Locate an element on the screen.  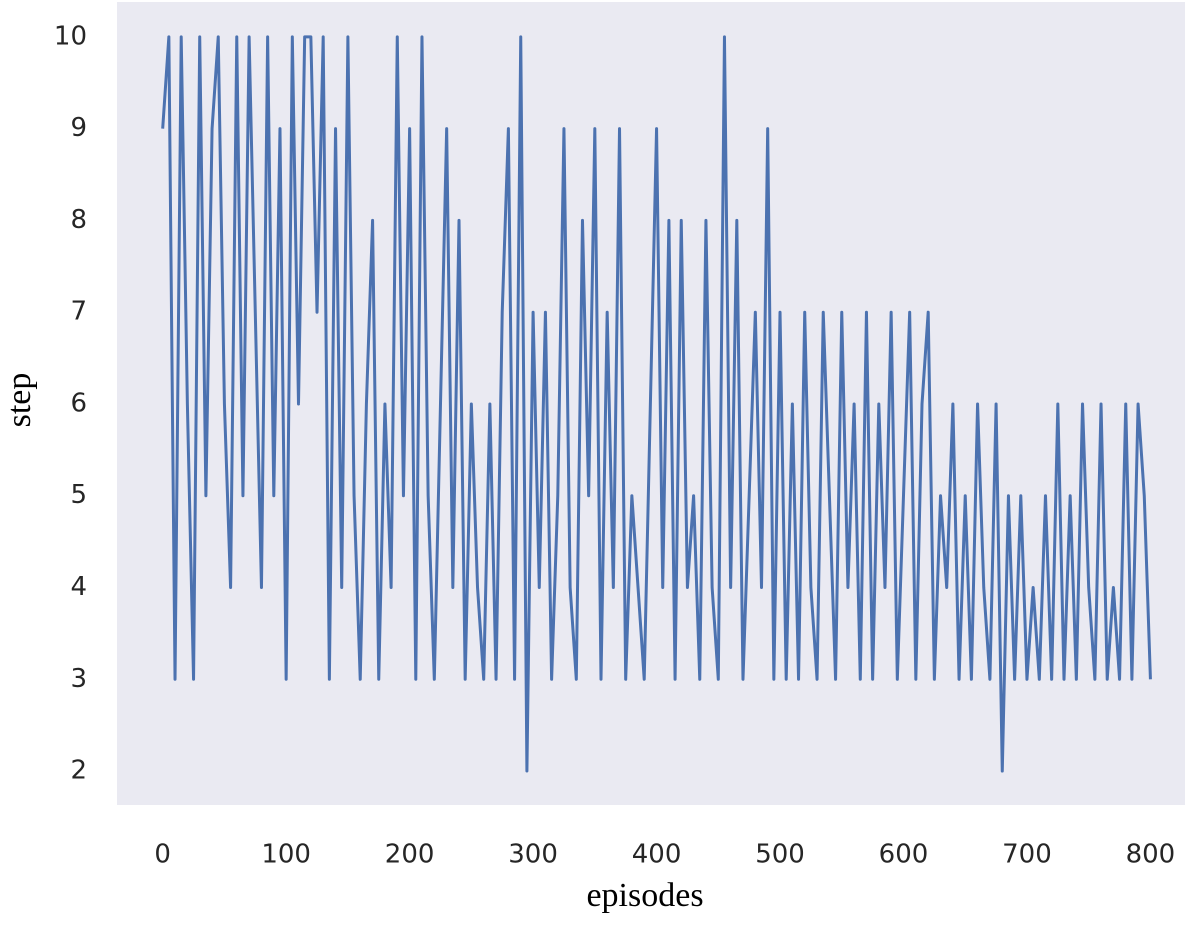
y-tick-label: 7 is located at coordinates (78, 312).